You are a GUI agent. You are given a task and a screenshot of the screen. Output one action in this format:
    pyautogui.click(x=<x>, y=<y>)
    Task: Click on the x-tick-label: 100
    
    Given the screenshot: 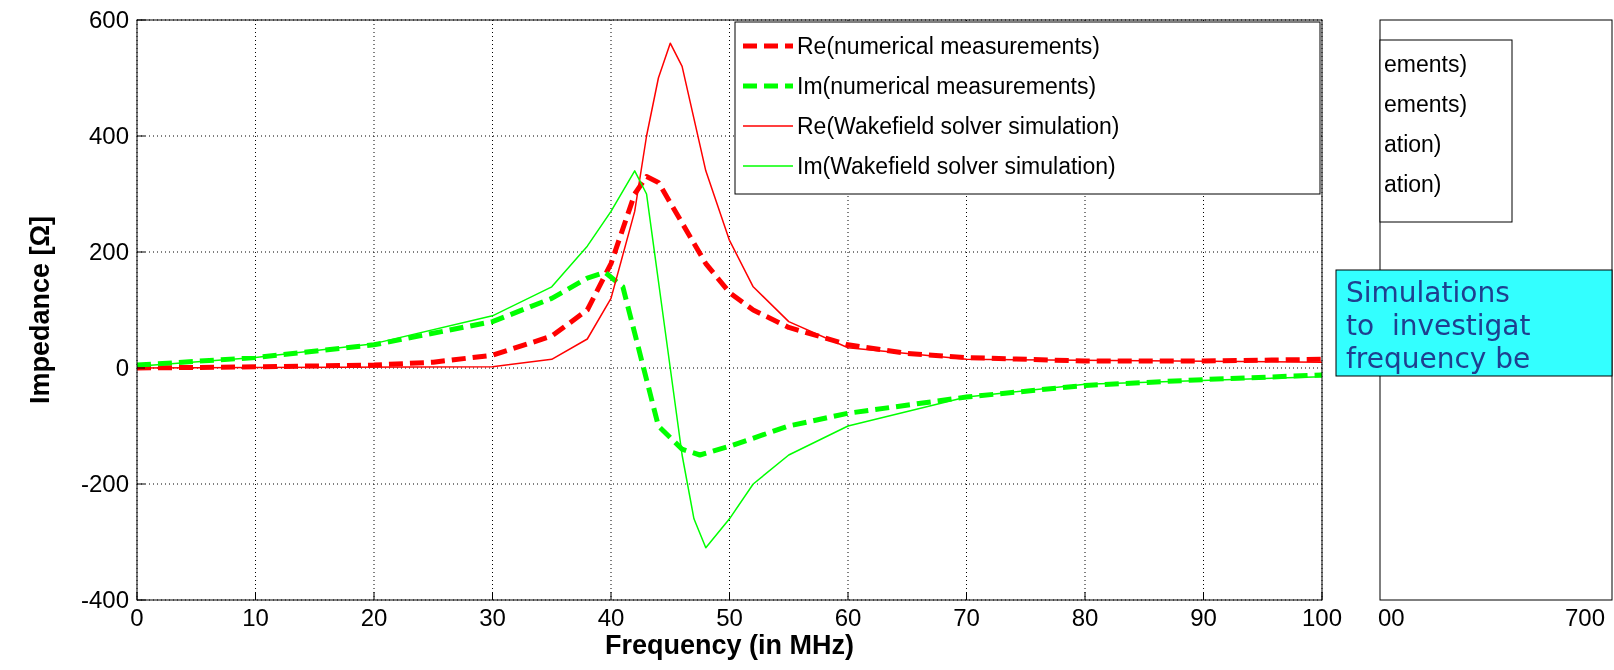 What is the action you would take?
    pyautogui.click(x=1322, y=617)
    